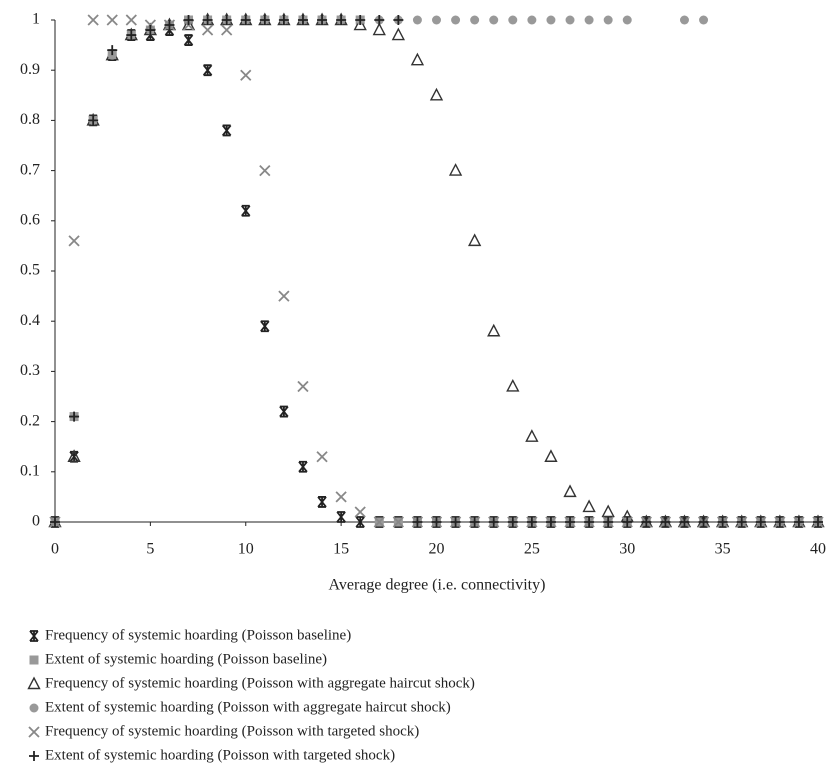 The width and height of the screenshot is (832, 778). I want to click on y-tick-label: 0.6, so click(30, 219).